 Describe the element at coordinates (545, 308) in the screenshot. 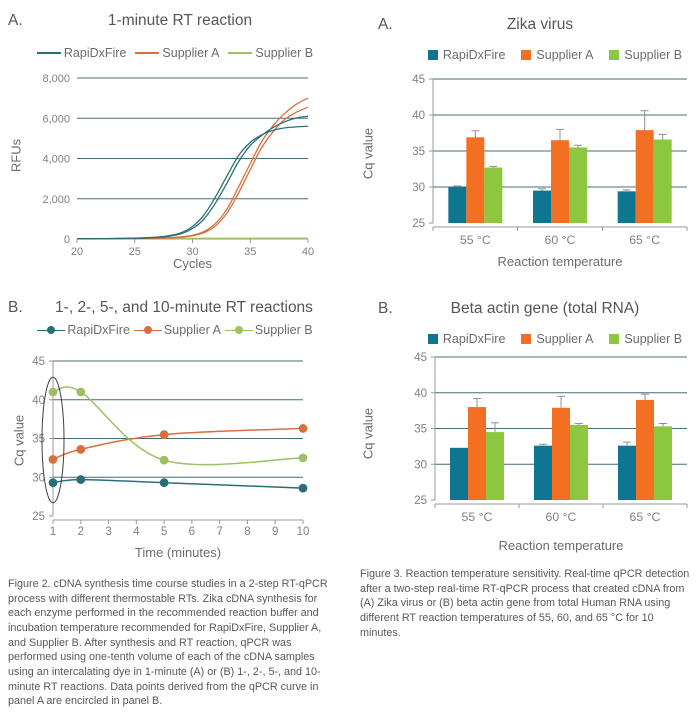

I see `panel-title-beta-actin: Beta actin gene (total RNA)` at that location.